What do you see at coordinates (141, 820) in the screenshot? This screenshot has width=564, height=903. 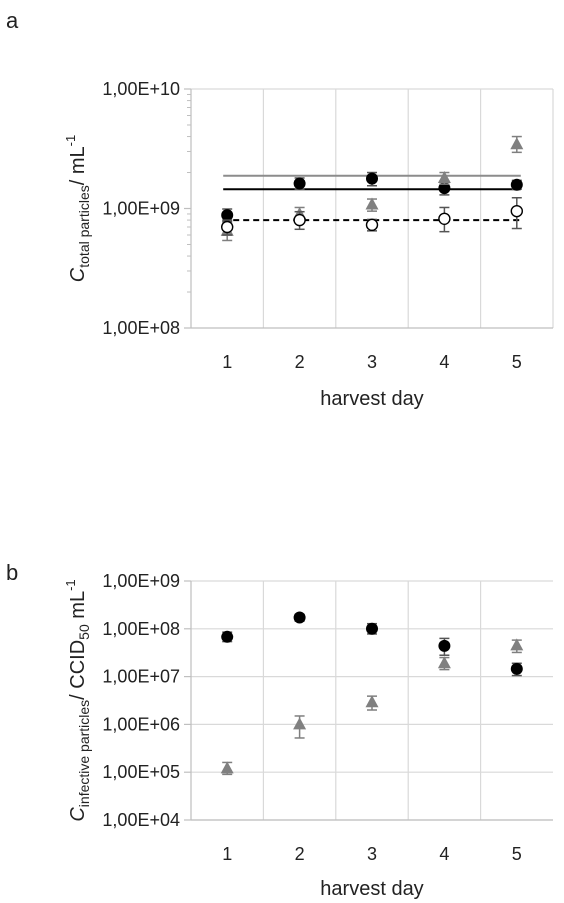 I see `y-tick-label: 1,00E+04` at bounding box center [141, 820].